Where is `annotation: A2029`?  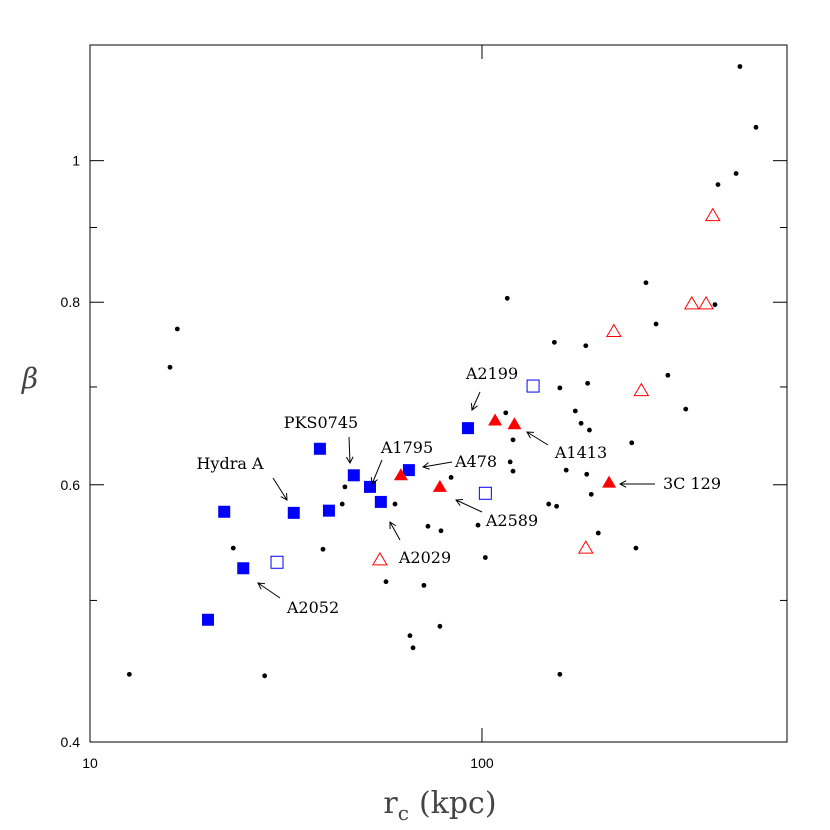
annotation: A2029 is located at coordinates (424, 557).